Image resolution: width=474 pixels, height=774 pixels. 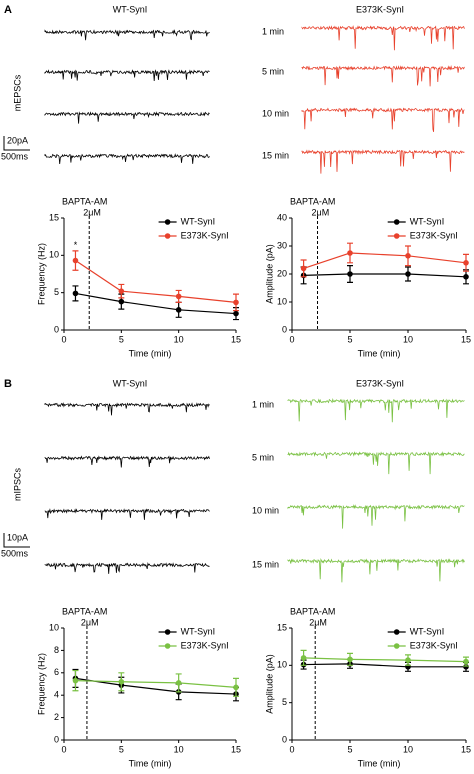 What do you see at coordinates (56, 292) in the screenshot?
I see `y-tick-label: 5` at bounding box center [56, 292].